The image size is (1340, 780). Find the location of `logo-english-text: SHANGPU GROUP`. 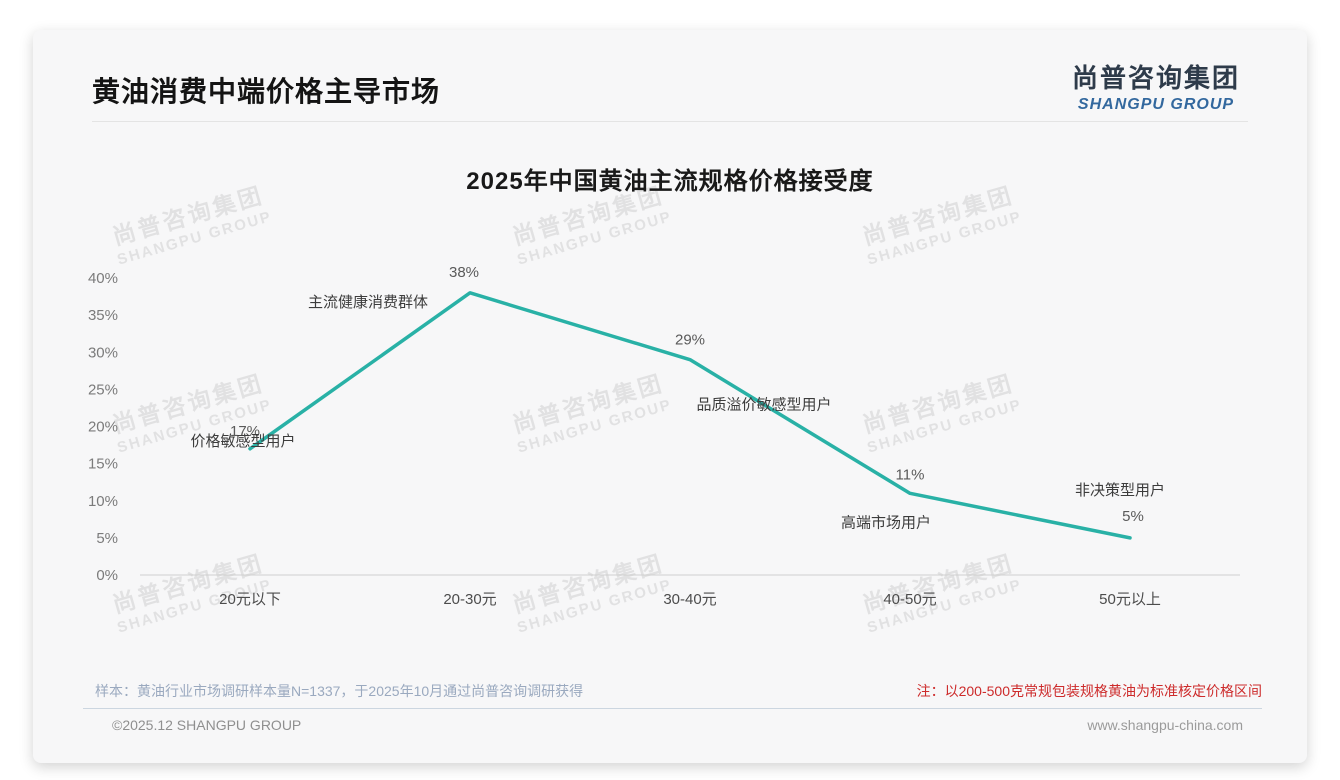

logo-english-text: SHANGPU GROUP is located at coordinates (1156, 104).